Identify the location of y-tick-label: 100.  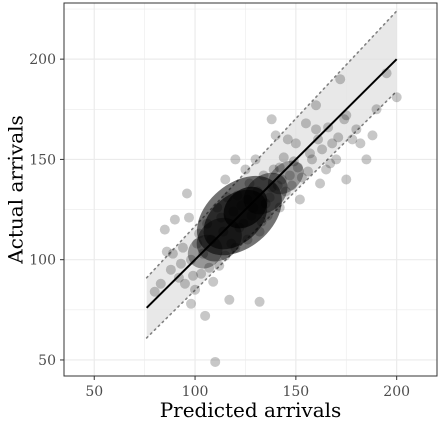
(42, 261).